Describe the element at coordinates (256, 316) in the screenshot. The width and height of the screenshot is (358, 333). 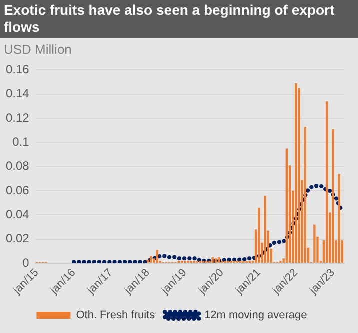
I see `legend-label: 12m moving average` at that location.